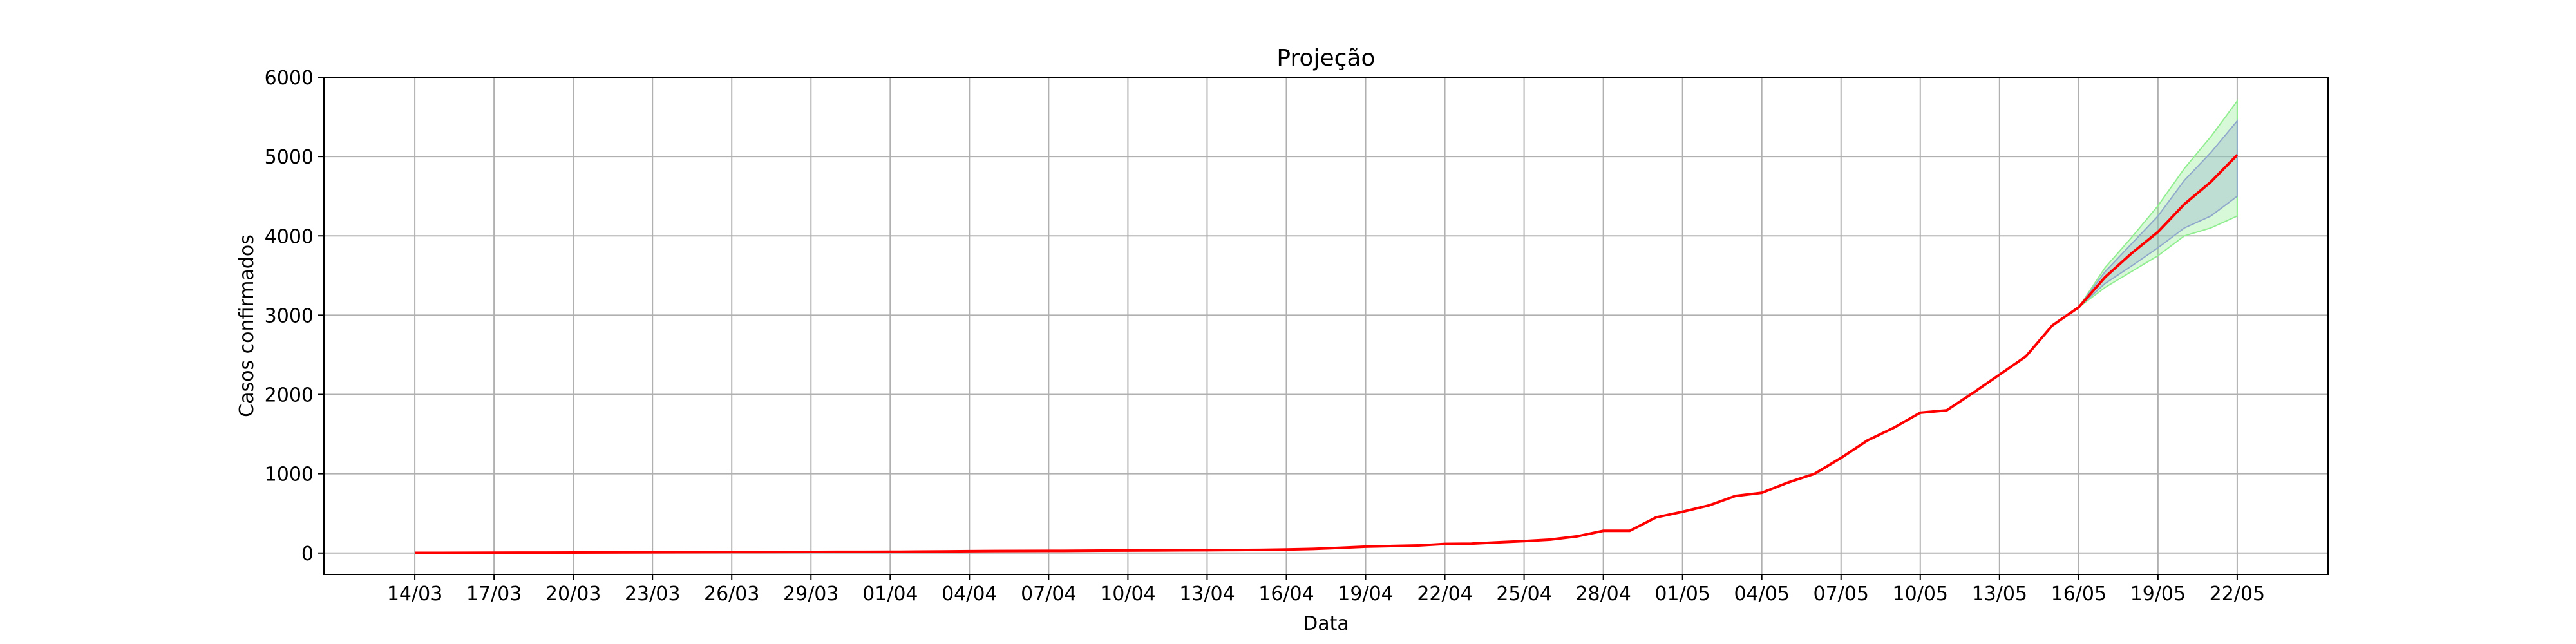  What do you see at coordinates (289, 157) in the screenshot?
I see `y-tick-label: 5000` at bounding box center [289, 157].